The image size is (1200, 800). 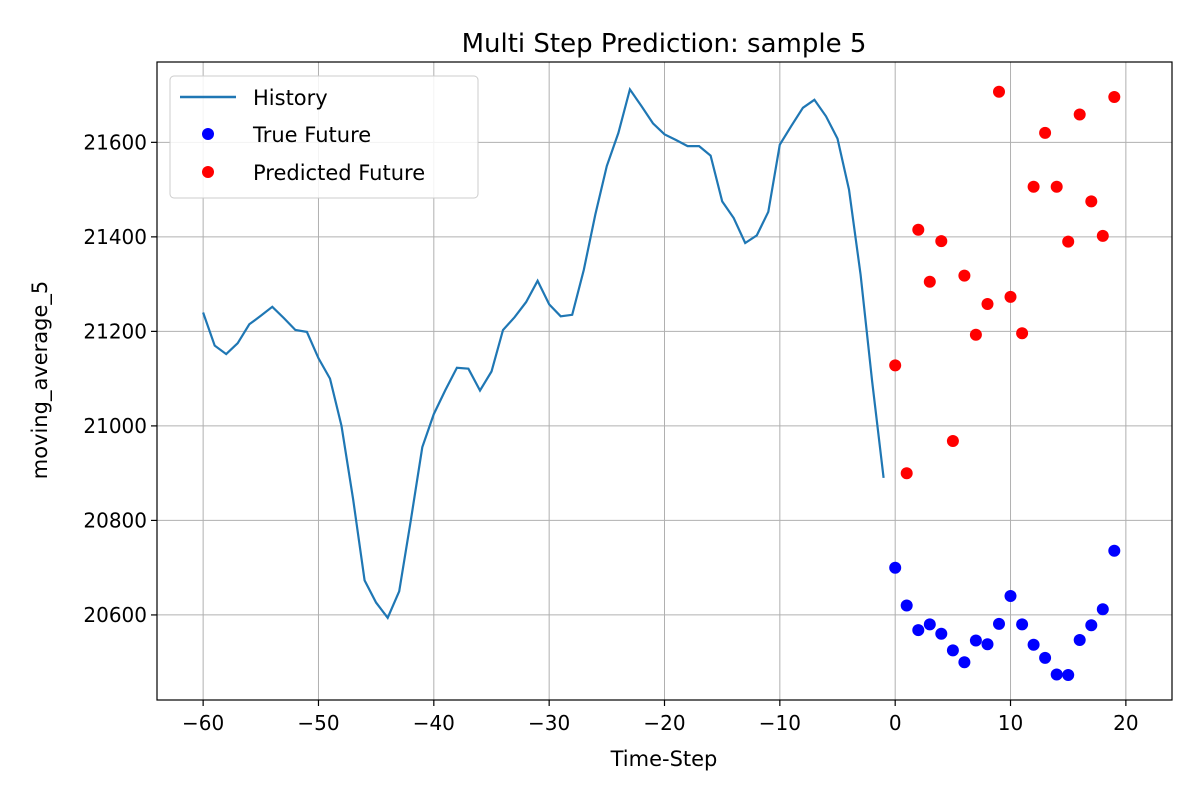 What do you see at coordinates (318, 723) in the screenshot?
I see `x-tick-label: −50` at bounding box center [318, 723].